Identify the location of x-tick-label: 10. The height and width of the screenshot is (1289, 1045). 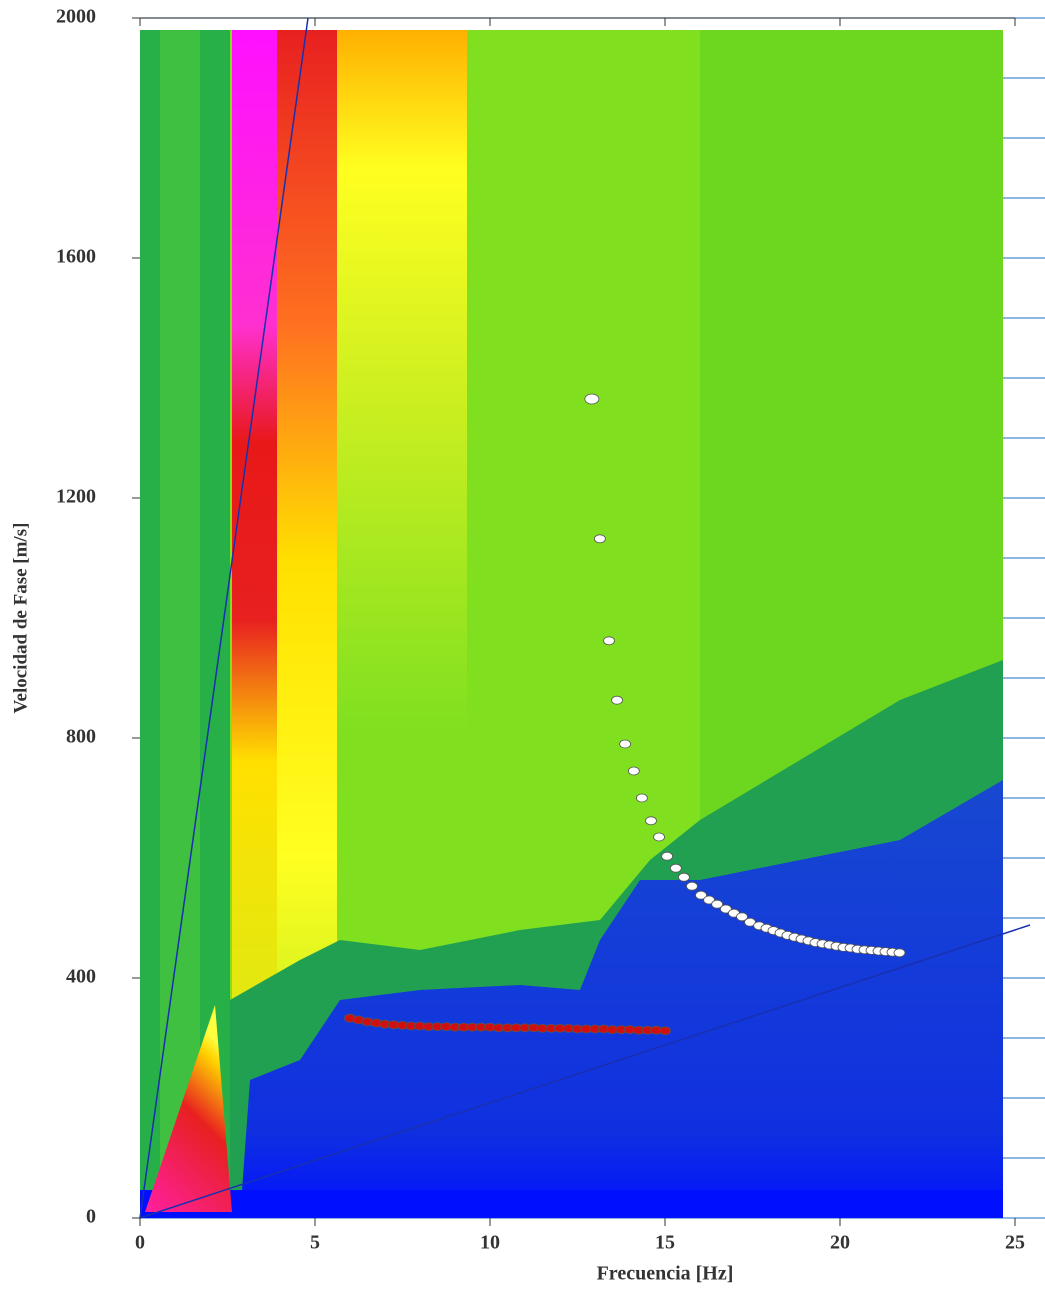
(490, 1243).